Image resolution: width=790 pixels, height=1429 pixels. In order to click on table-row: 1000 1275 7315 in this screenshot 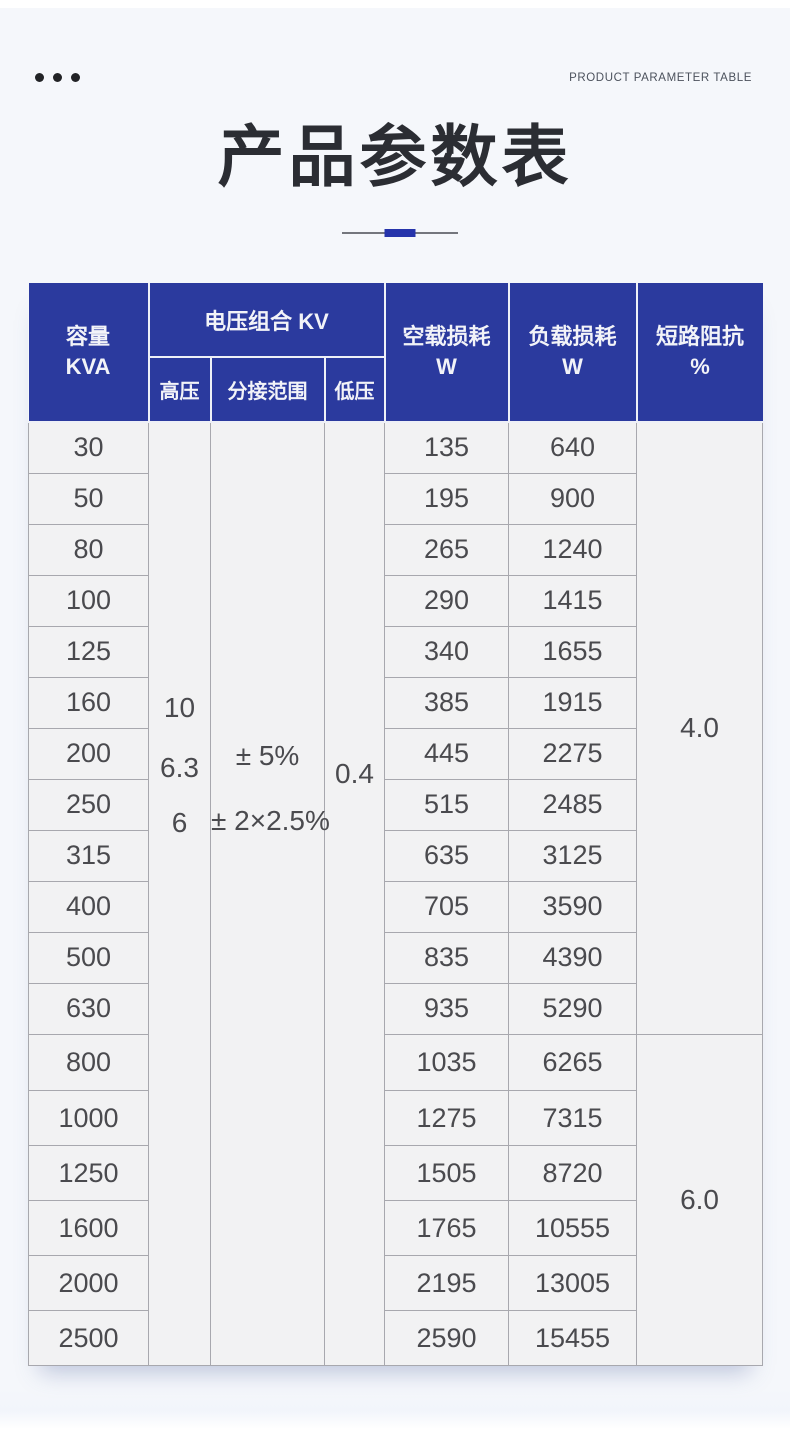, I will do `click(395, 1118)`.